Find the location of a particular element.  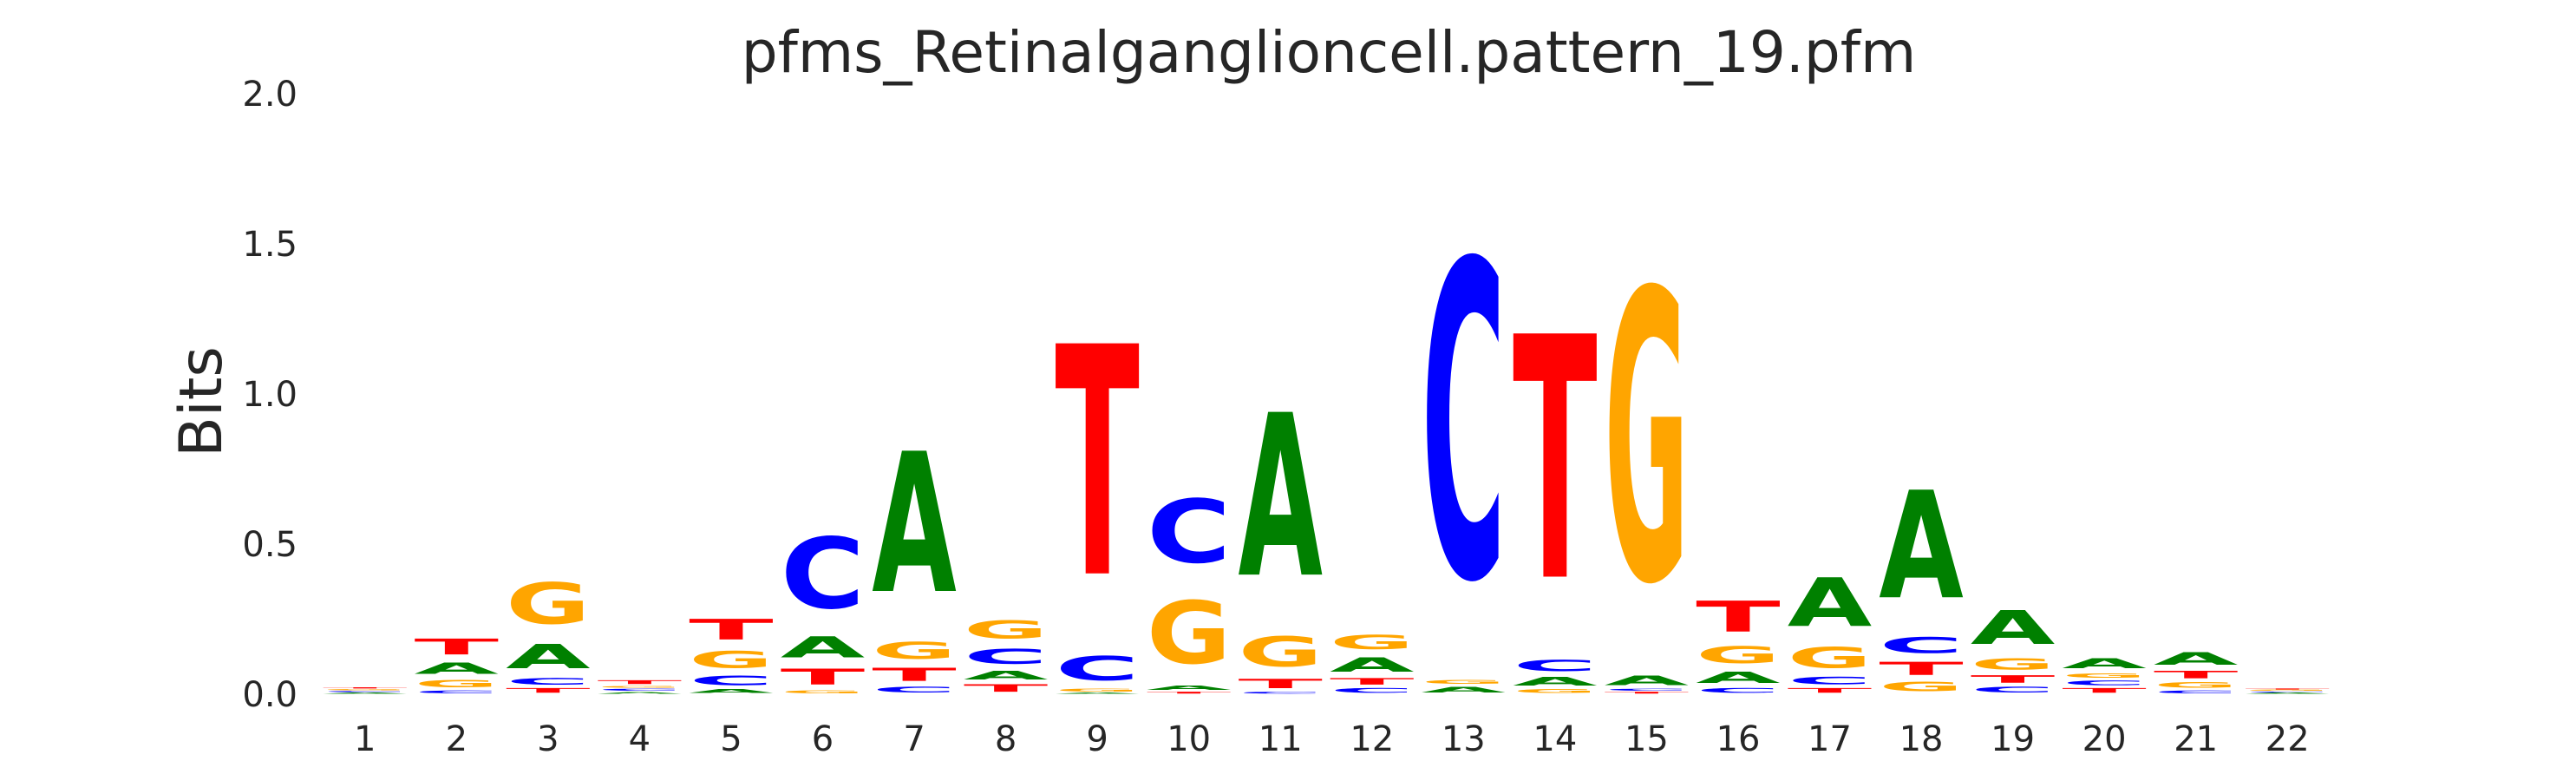

x-tick-label: 9 is located at coordinates (1097, 739).